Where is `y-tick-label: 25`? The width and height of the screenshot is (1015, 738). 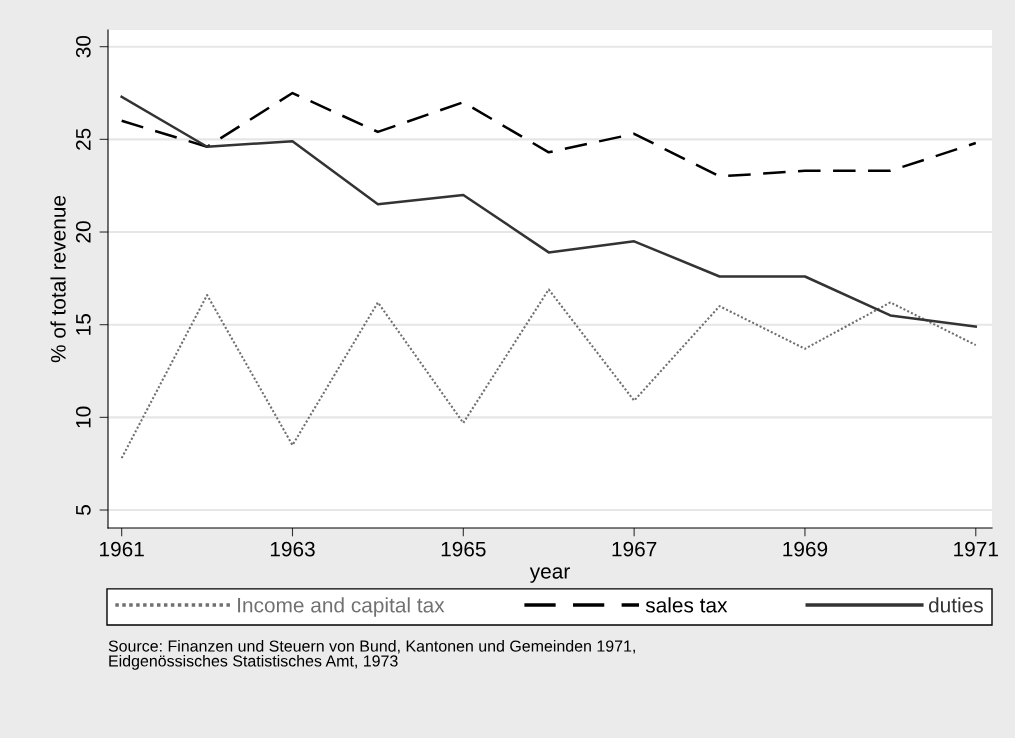
y-tick-label: 25 is located at coordinates (83, 139).